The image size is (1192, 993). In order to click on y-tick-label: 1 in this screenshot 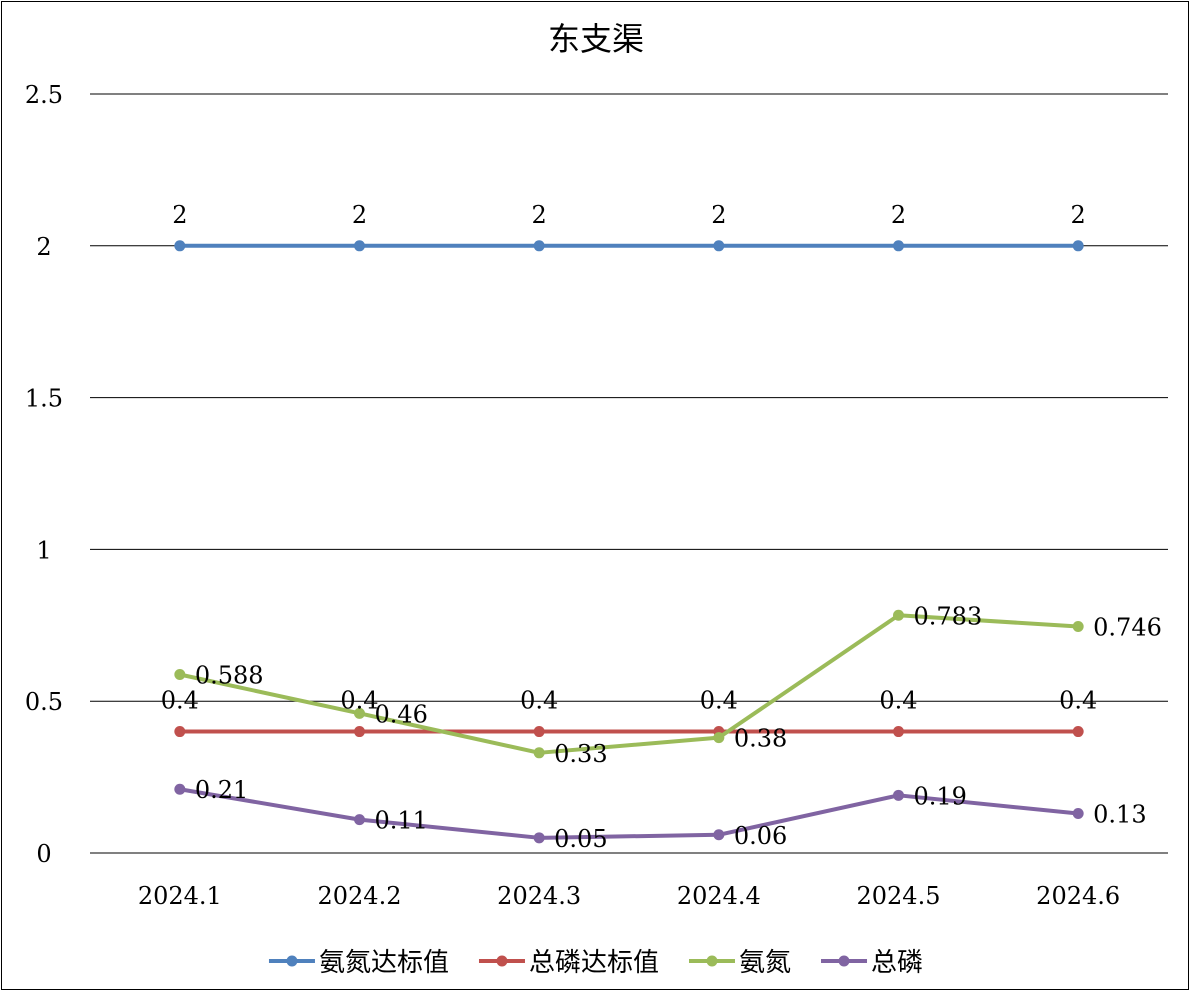, I will do `click(43, 550)`.